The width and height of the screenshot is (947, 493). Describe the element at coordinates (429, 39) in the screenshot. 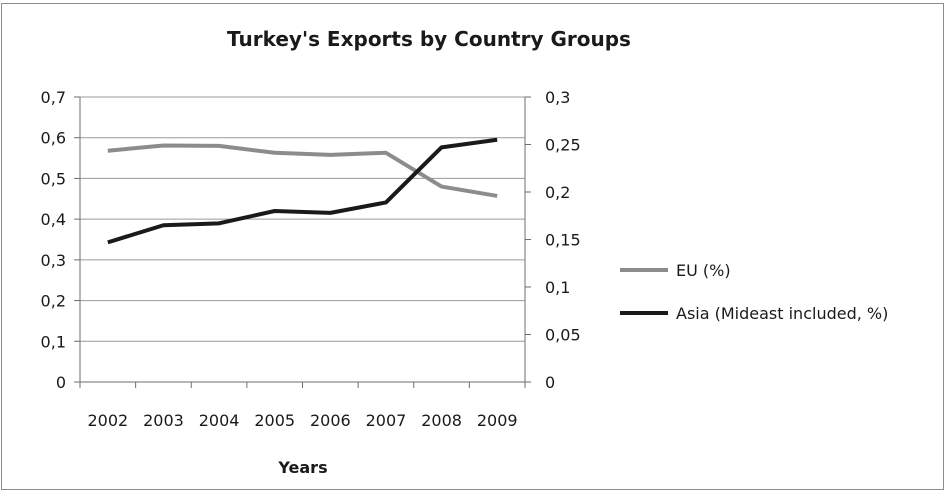

I see `chart-title: Turkey's Exports by Country Groups` at that location.